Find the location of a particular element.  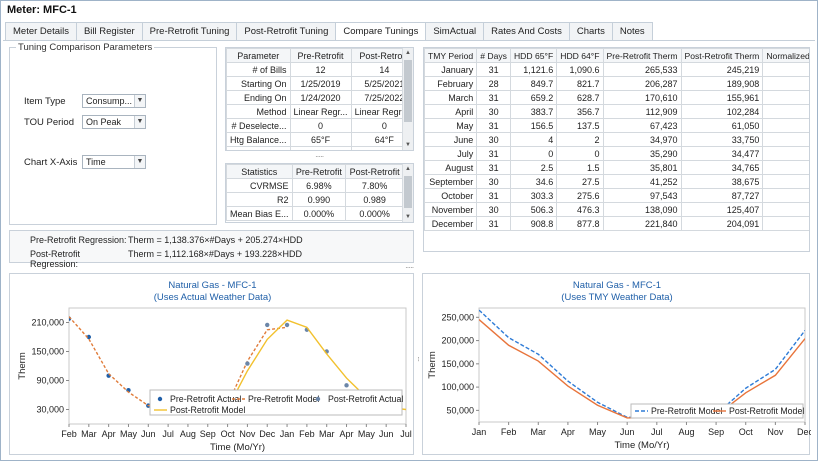

chart-x-axis-select: Time ▼ is located at coordinates (114, 162).